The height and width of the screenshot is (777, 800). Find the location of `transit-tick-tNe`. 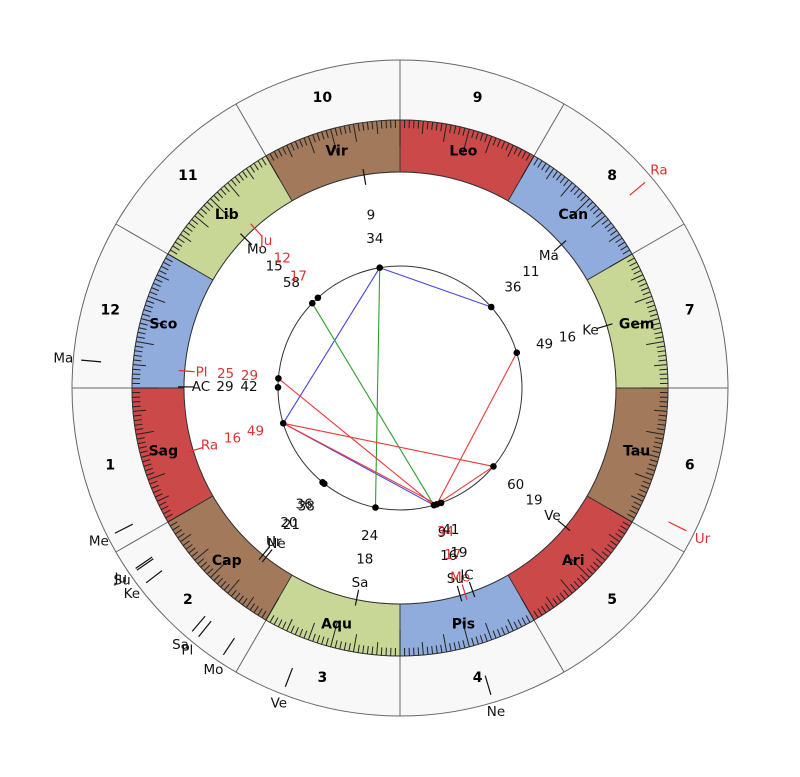

transit-tick-tNe is located at coordinates (488, 685).